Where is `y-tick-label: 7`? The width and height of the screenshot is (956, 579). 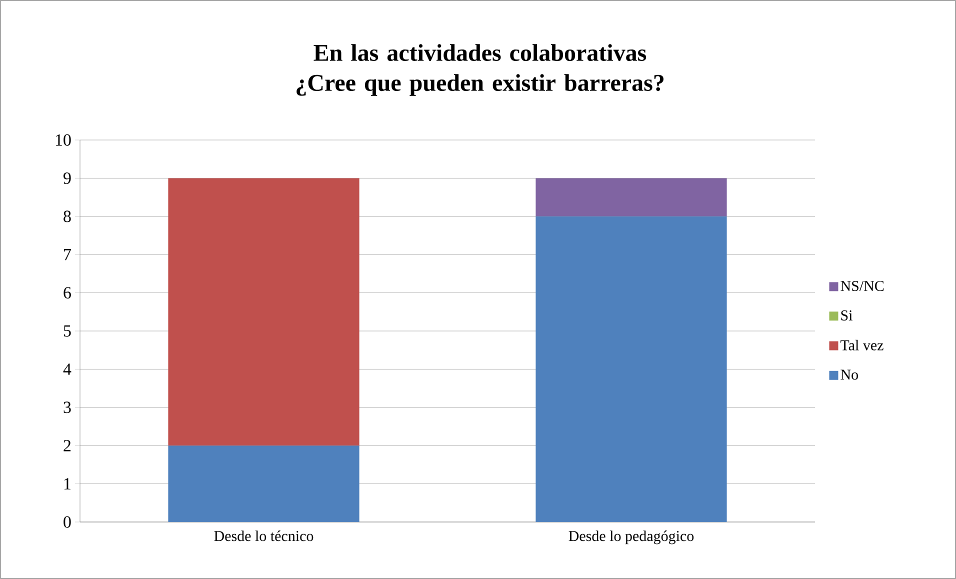 y-tick-label: 7 is located at coordinates (67, 254).